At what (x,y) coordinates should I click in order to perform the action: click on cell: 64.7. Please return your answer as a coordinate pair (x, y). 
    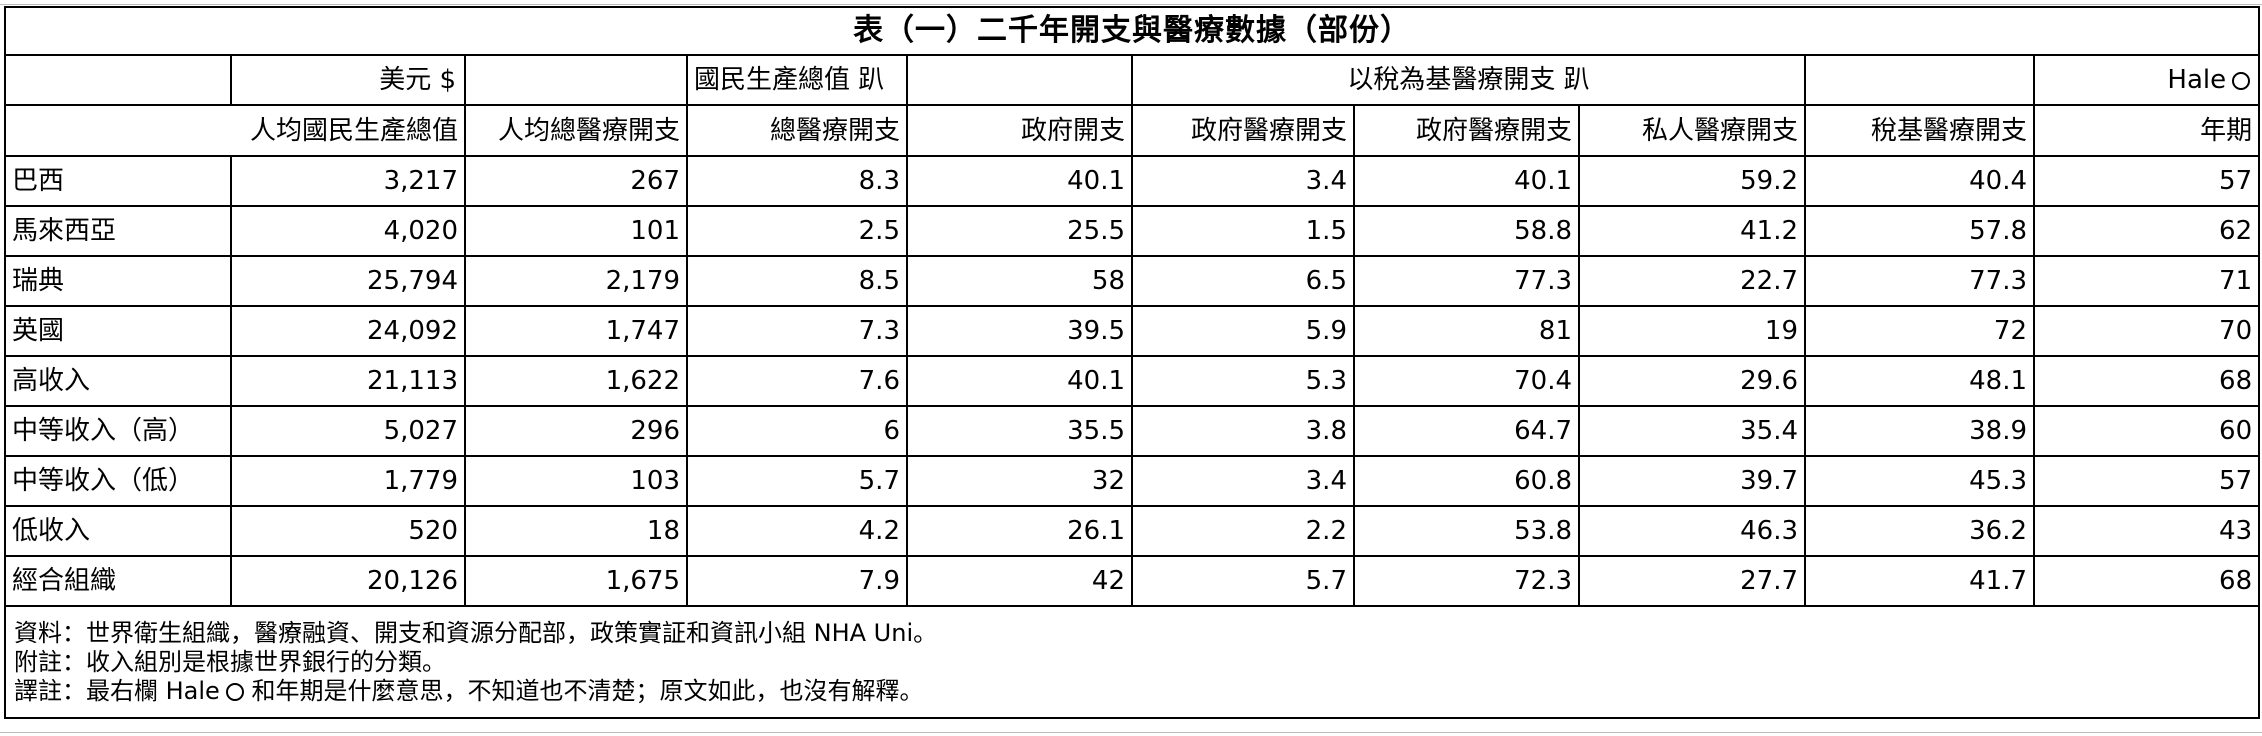
    Looking at the image, I should click on (1466, 431).